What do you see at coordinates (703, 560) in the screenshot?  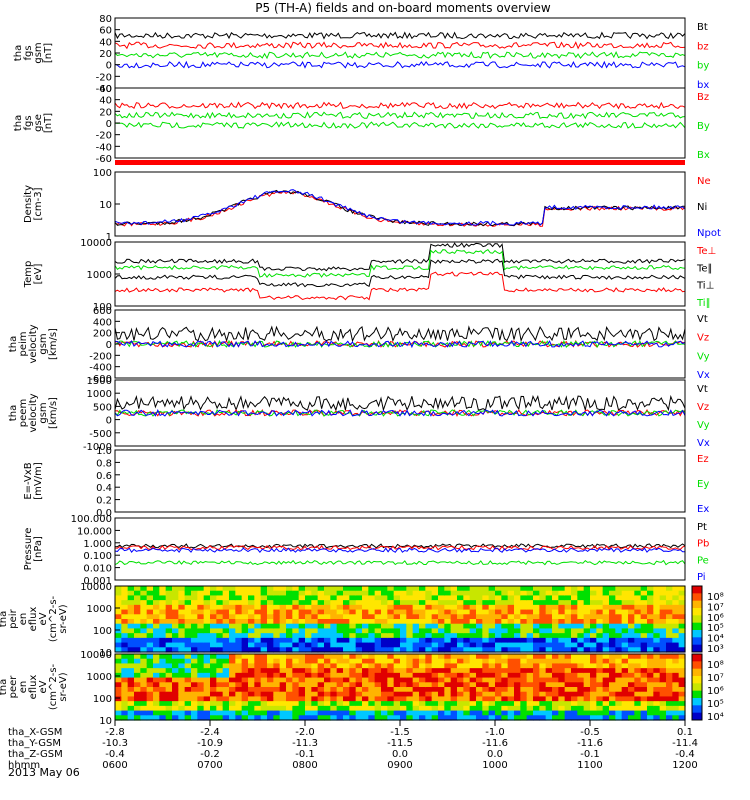 I see `legend-Pe: Pe` at bounding box center [703, 560].